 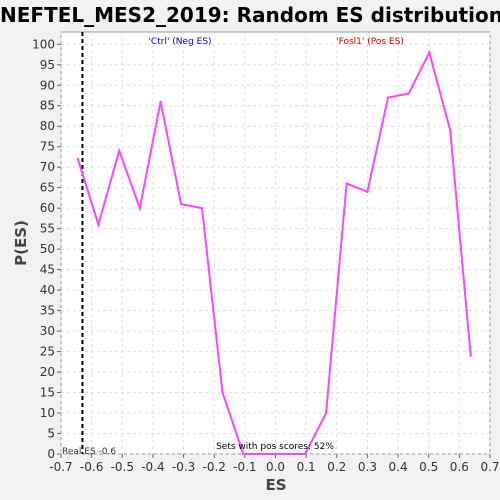 What do you see at coordinates (122, 467) in the screenshot?
I see `x-tick-label: -0.5` at bounding box center [122, 467].